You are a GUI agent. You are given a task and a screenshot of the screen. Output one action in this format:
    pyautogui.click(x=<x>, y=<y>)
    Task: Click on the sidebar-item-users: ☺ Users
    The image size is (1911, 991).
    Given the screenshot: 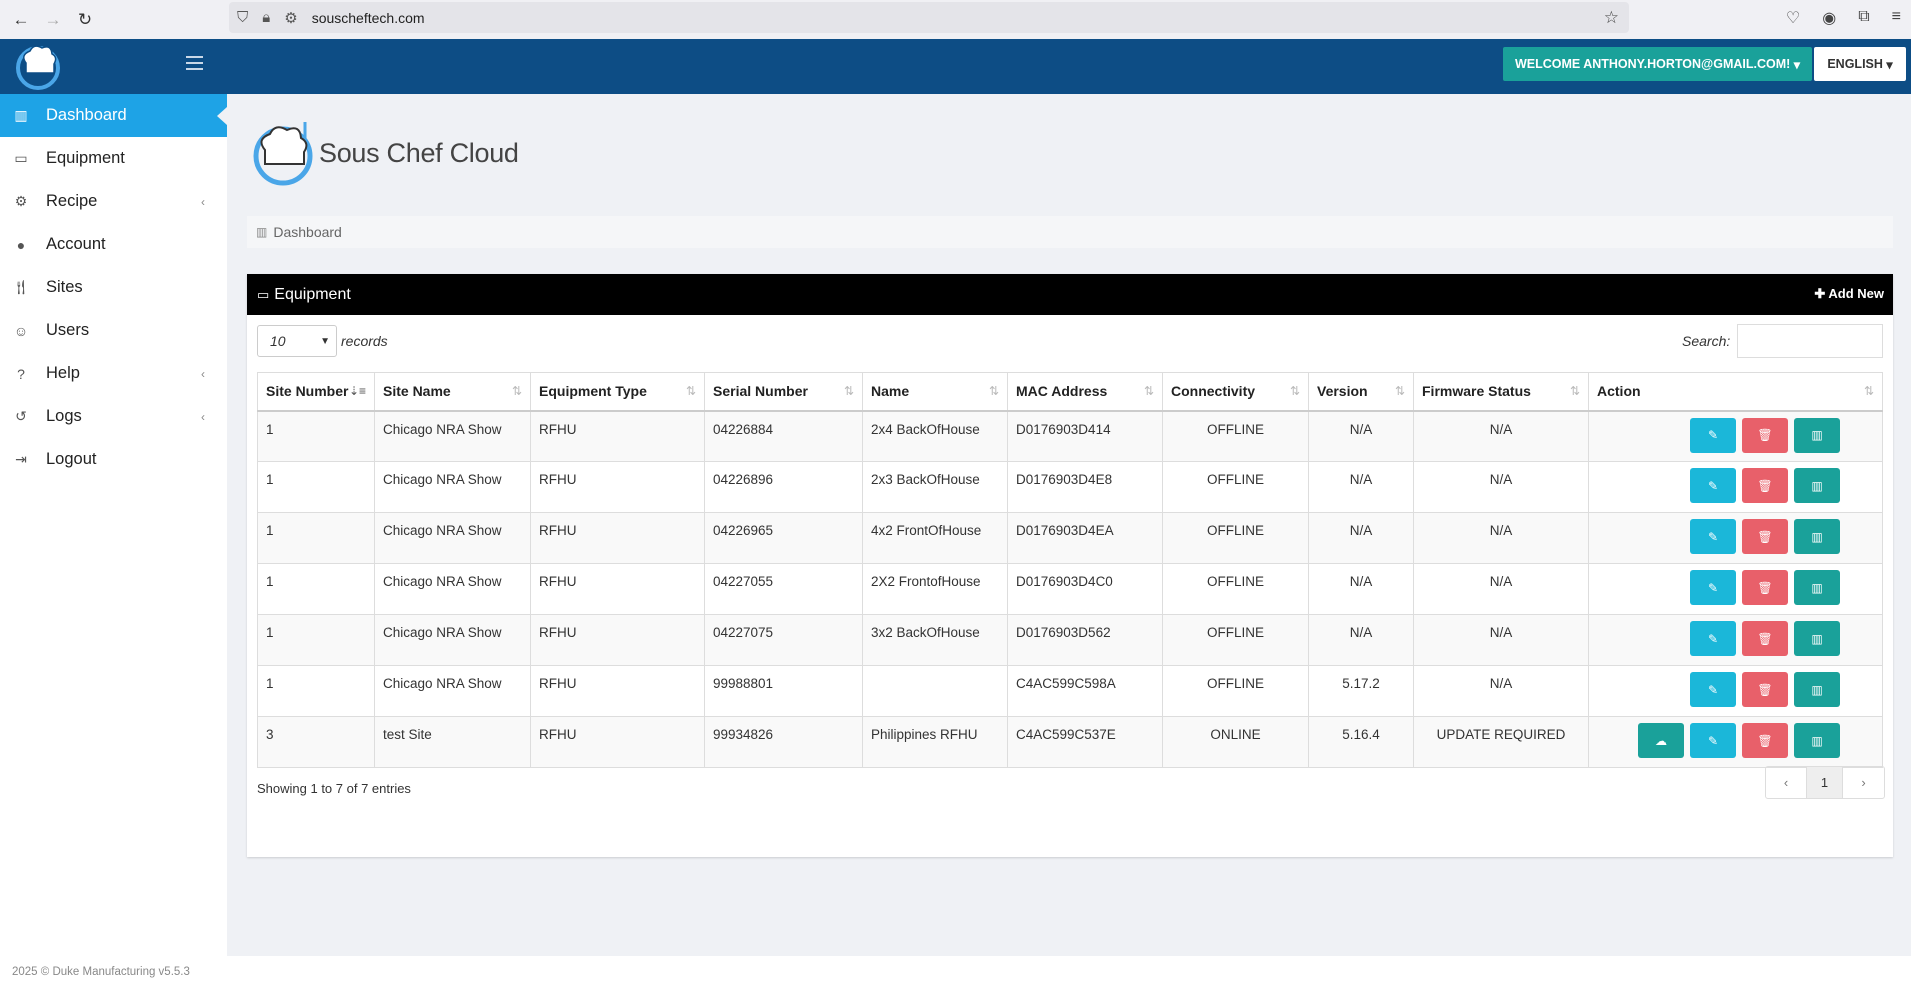 What is the action you would take?
    pyautogui.click(x=113, y=330)
    